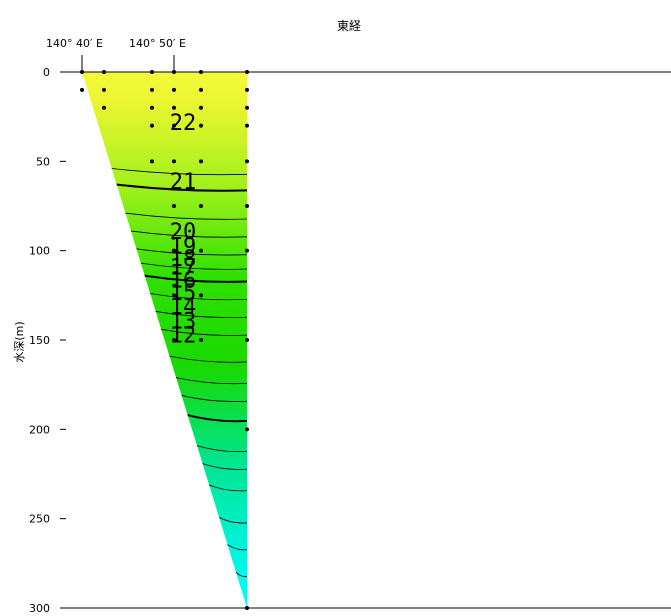 This screenshot has height=616, width=671. What do you see at coordinates (39, 340) in the screenshot?
I see `y-tick-label-3: 150` at bounding box center [39, 340].